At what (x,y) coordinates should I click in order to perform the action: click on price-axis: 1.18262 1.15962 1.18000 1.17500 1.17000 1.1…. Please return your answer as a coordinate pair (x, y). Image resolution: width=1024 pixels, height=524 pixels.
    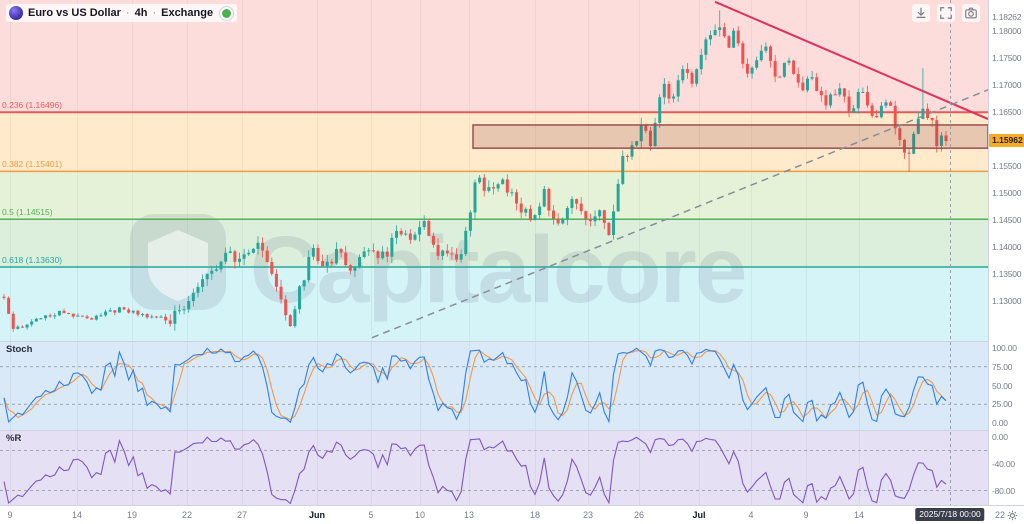
    Looking at the image, I should click on (1006, 252).